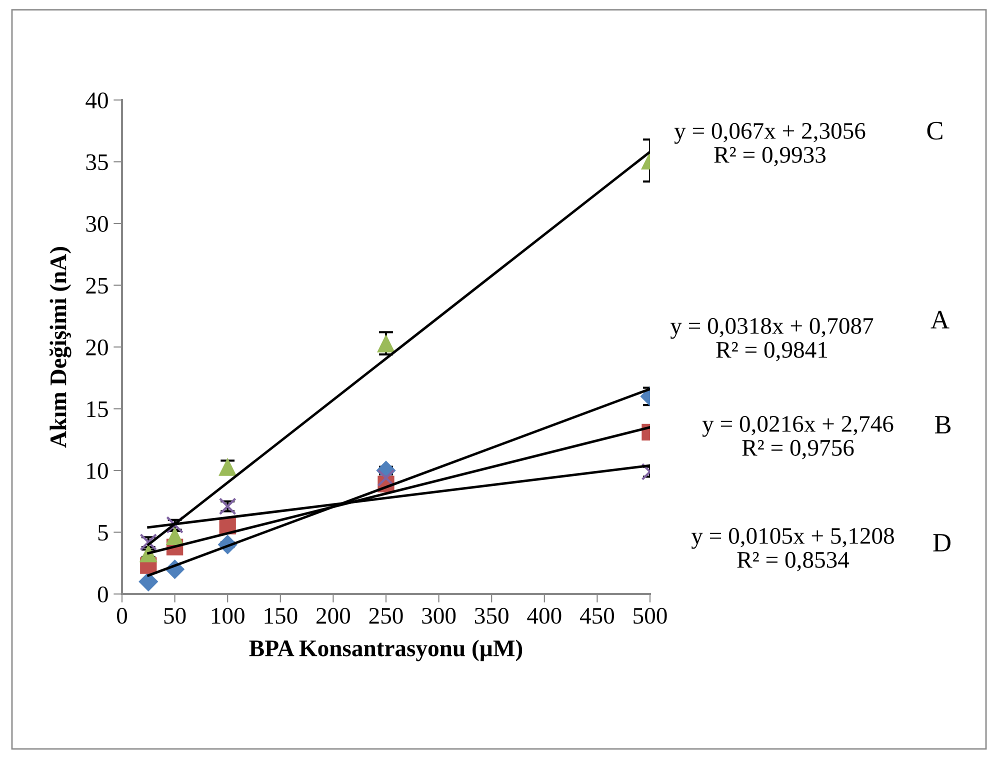  I want to click on text: A, so click(940, 319).